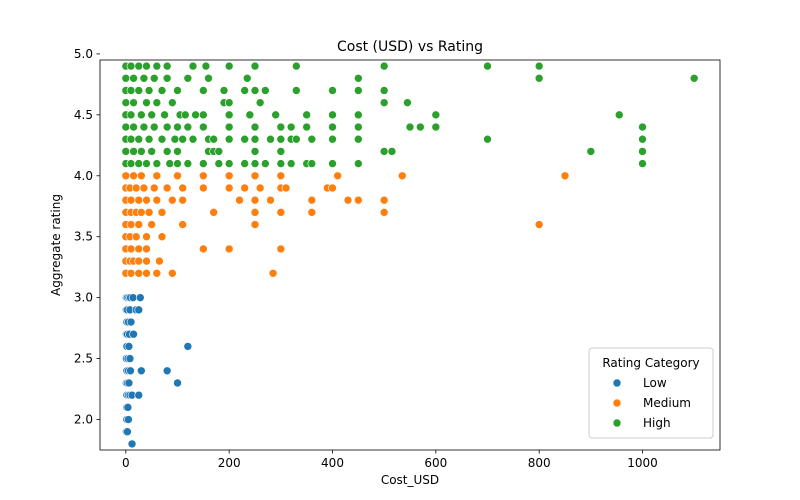 This screenshot has width=800, height=500. I want to click on legend-label-medium: Medium, so click(667, 403).